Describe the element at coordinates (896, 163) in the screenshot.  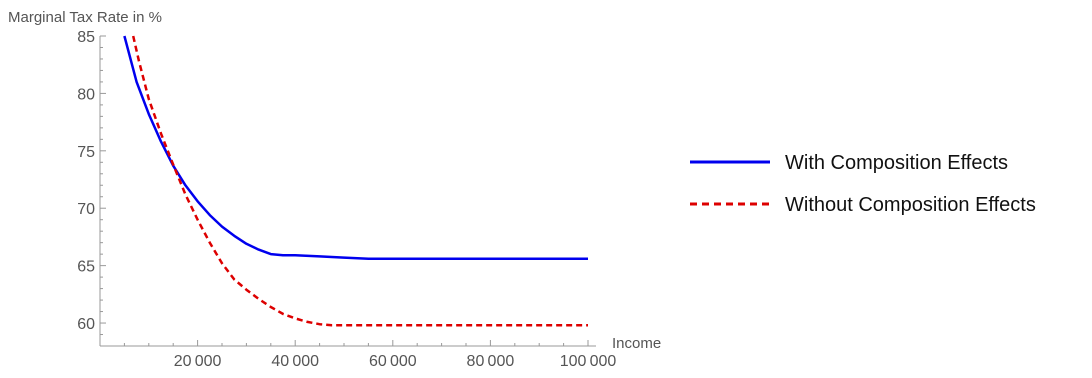
I see `legend-label-with-composition: With Composition Effects` at that location.